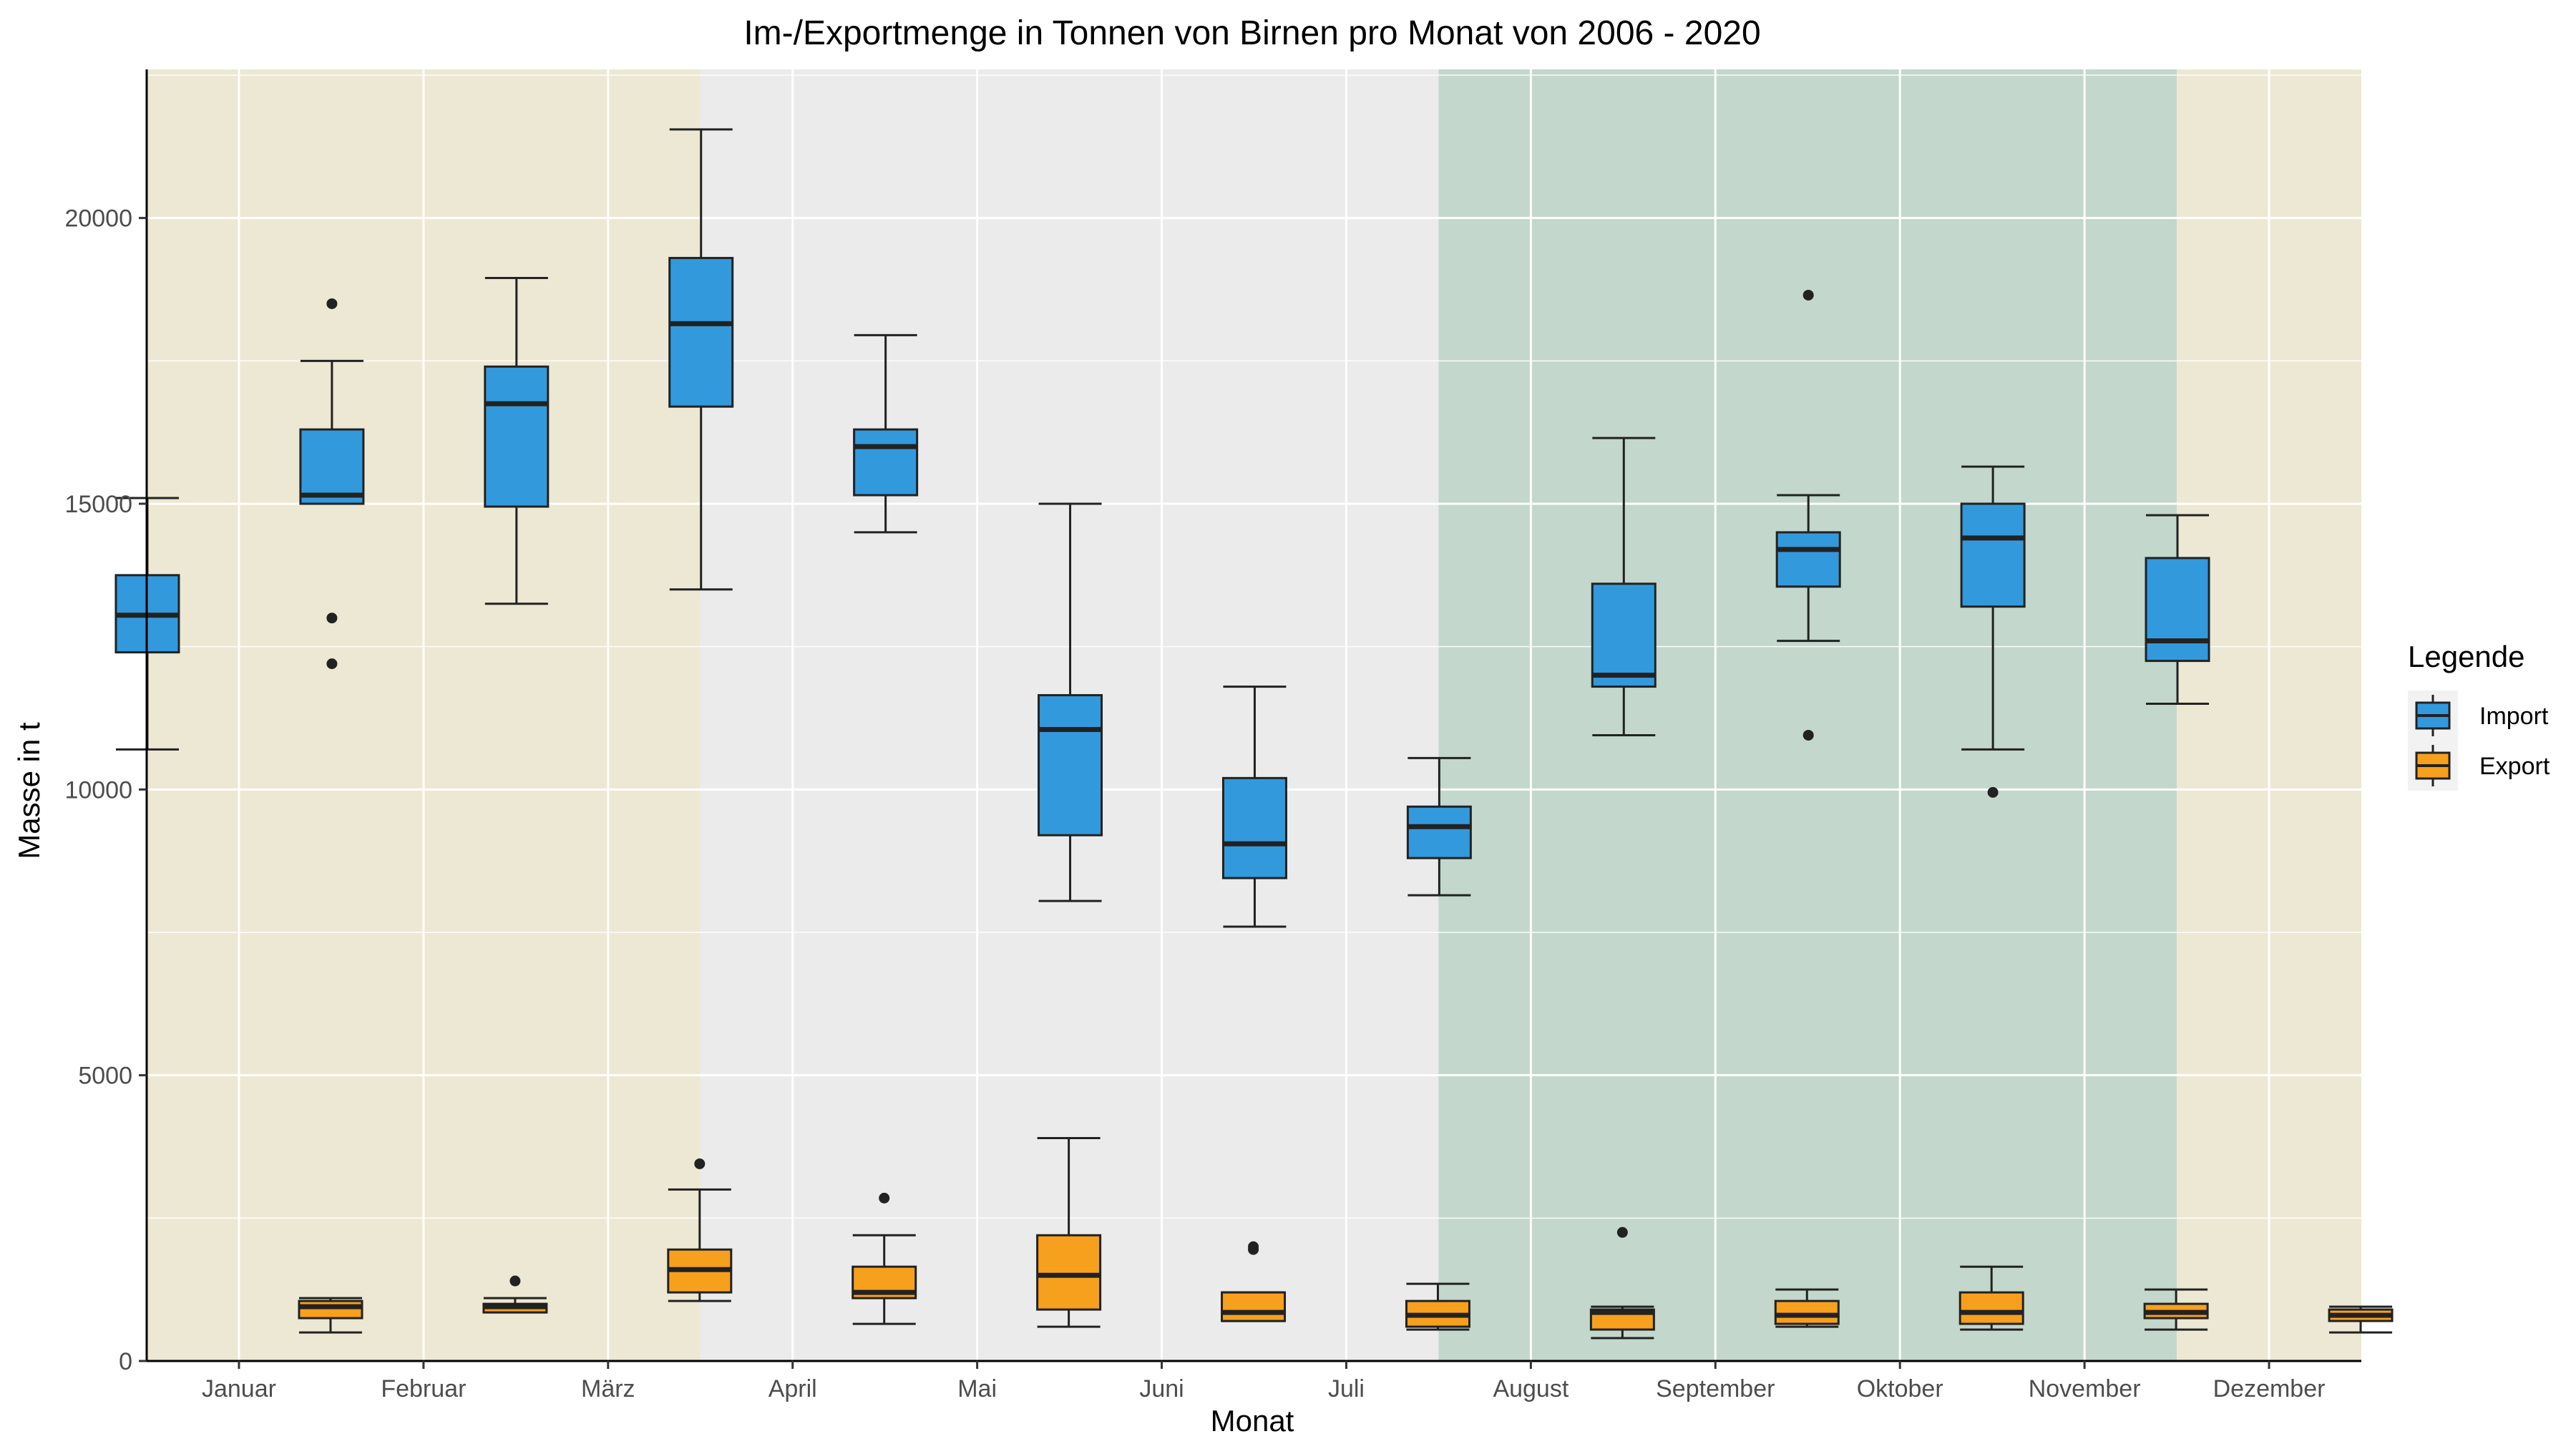 The height and width of the screenshot is (1449, 2576). Describe the element at coordinates (2433, 766) in the screenshot. I see `legend-key-export` at that location.